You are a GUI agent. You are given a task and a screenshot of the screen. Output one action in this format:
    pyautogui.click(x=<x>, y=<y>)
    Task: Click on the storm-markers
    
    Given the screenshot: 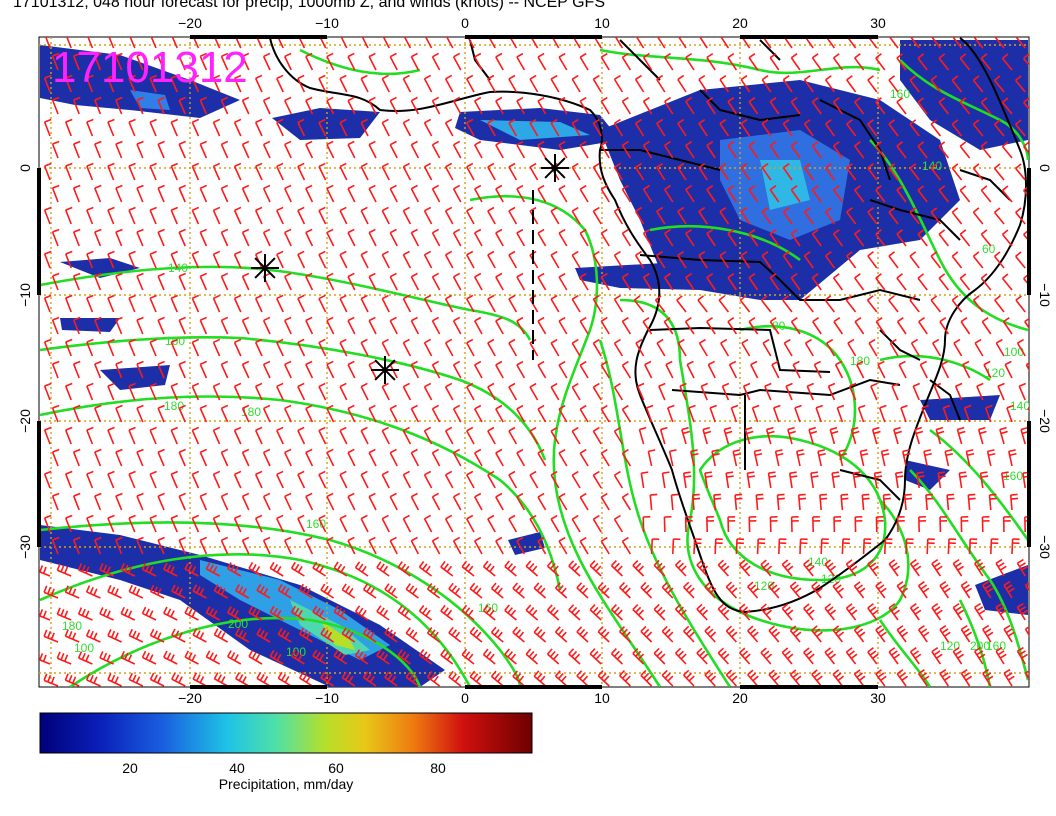 What is the action you would take?
    pyautogui.click(x=410, y=269)
    